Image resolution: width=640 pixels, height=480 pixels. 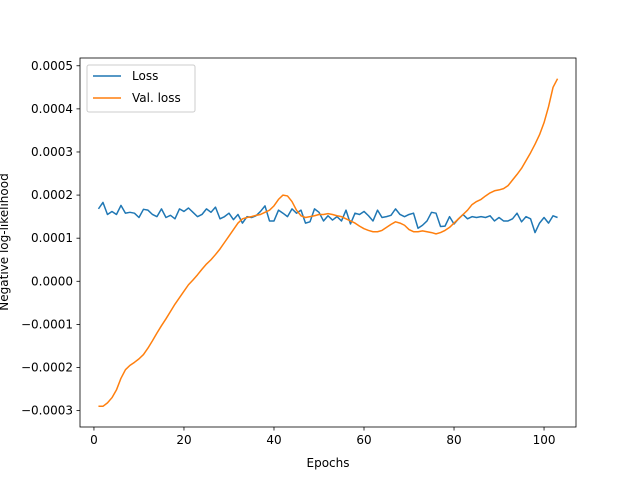 I want to click on y-tick-label: 0.0000, so click(x=52, y=281).